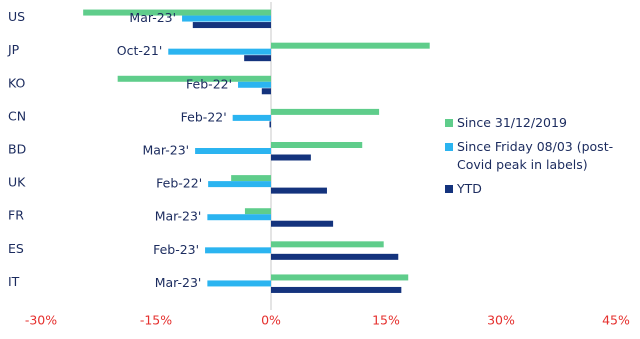 Image resolution: width=640 pixels, height=339 pixels. What do you see at coordinates (17, 182) in the screenshot?
I see `y-tick-label: UK` at bounding box center [17, 182].